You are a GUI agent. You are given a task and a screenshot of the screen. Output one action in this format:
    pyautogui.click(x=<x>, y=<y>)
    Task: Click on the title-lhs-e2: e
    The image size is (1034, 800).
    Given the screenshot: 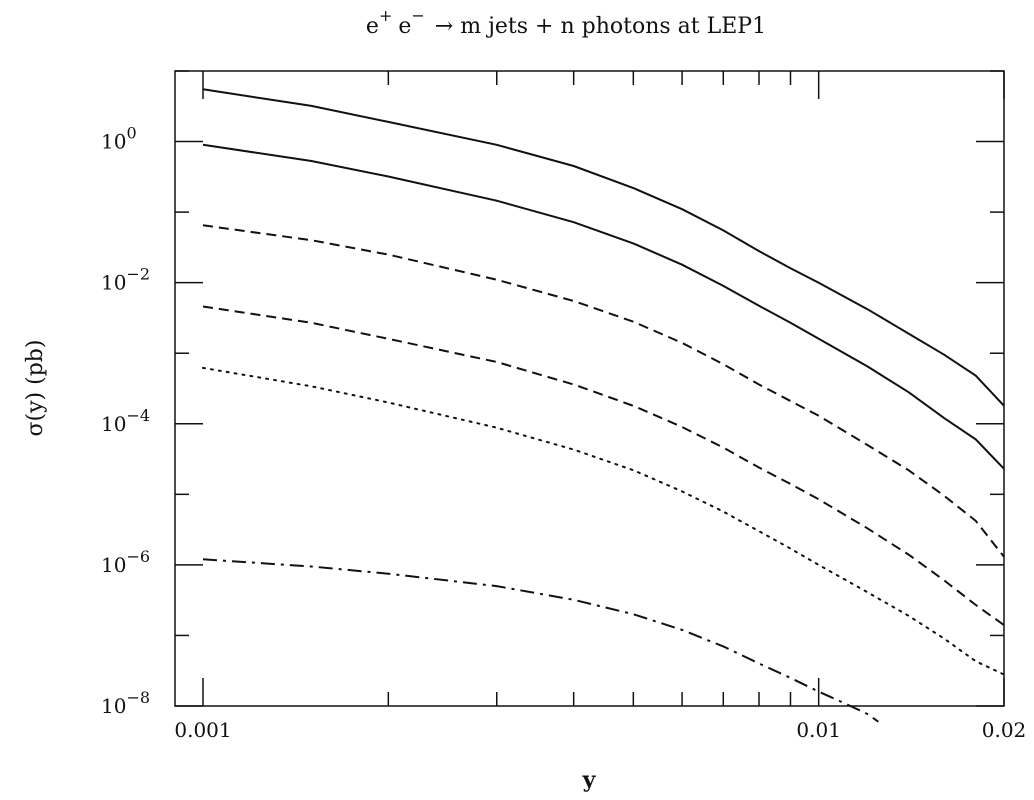 What is the action you would take?
    pyautogui.click(x=404, y=26)
    